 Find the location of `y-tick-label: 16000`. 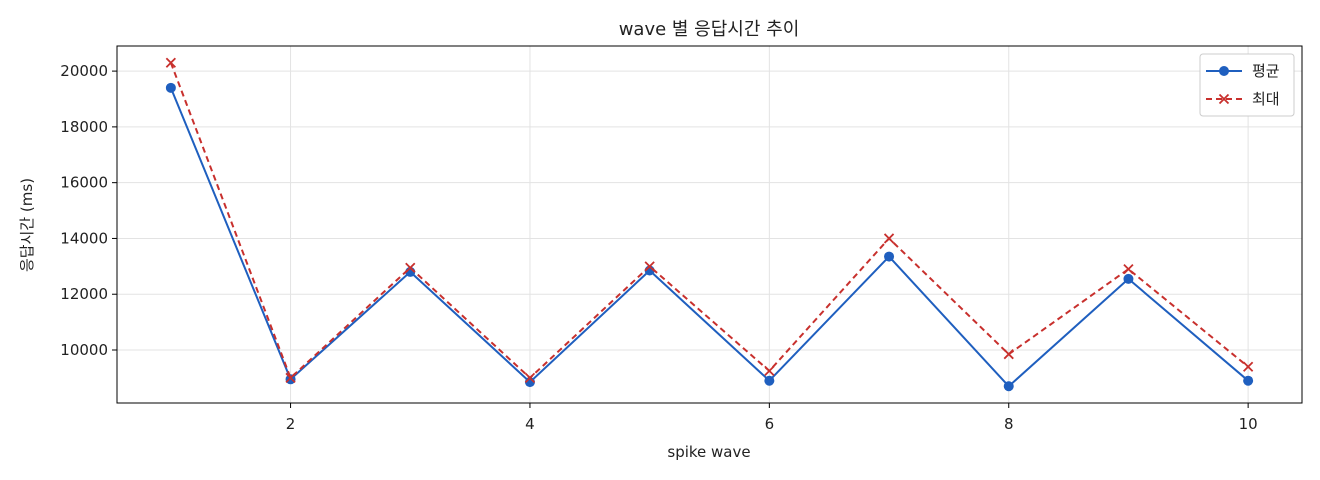

y-tick-label: 16000 is located at coordinates (84, 183).